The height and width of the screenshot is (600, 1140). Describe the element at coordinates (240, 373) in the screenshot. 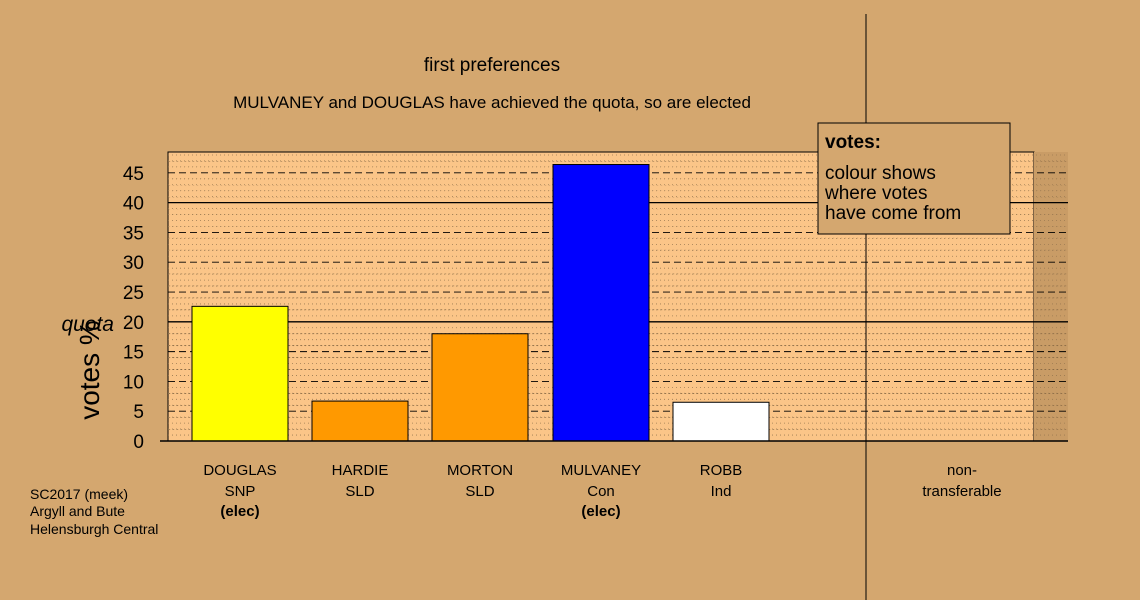

I see `bar-douglas` at that location.